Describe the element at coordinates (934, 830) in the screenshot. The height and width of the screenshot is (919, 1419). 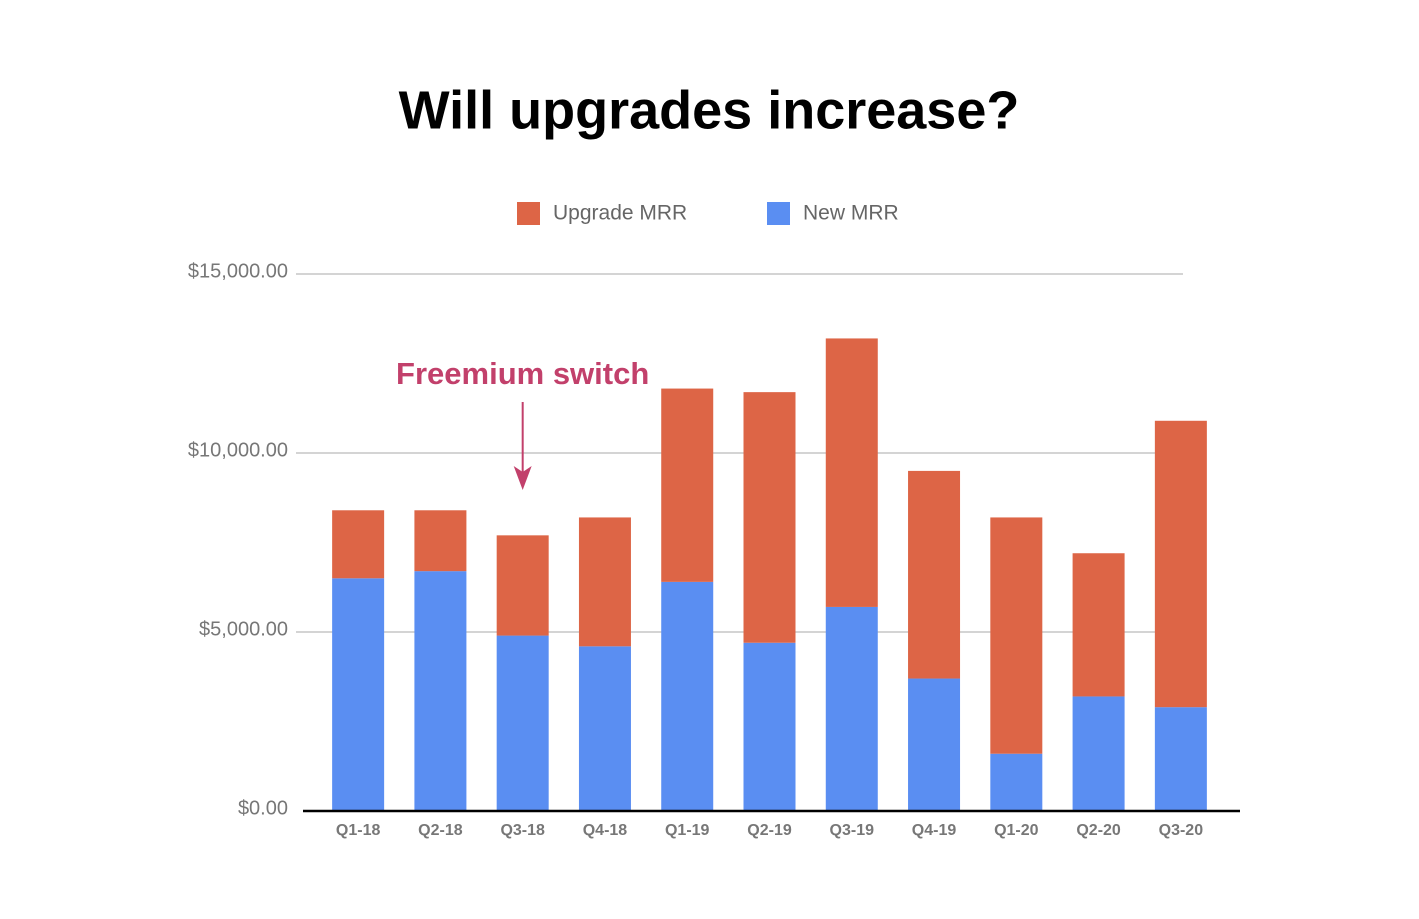
I see `x-tick-label: Q4-19` at that location.